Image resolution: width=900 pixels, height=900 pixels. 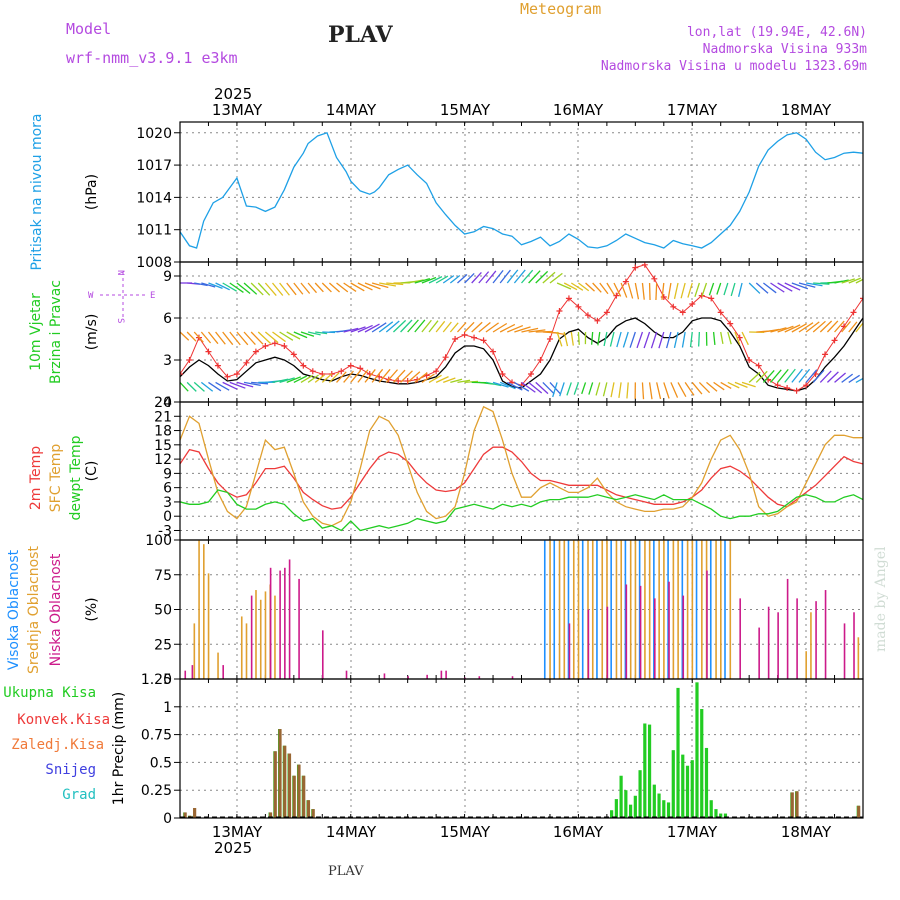 What do you see at coordinates (56, 478) in the screenshot?
I see `sfctemp-title: SFC Temp` at bounding box center [56, 478].